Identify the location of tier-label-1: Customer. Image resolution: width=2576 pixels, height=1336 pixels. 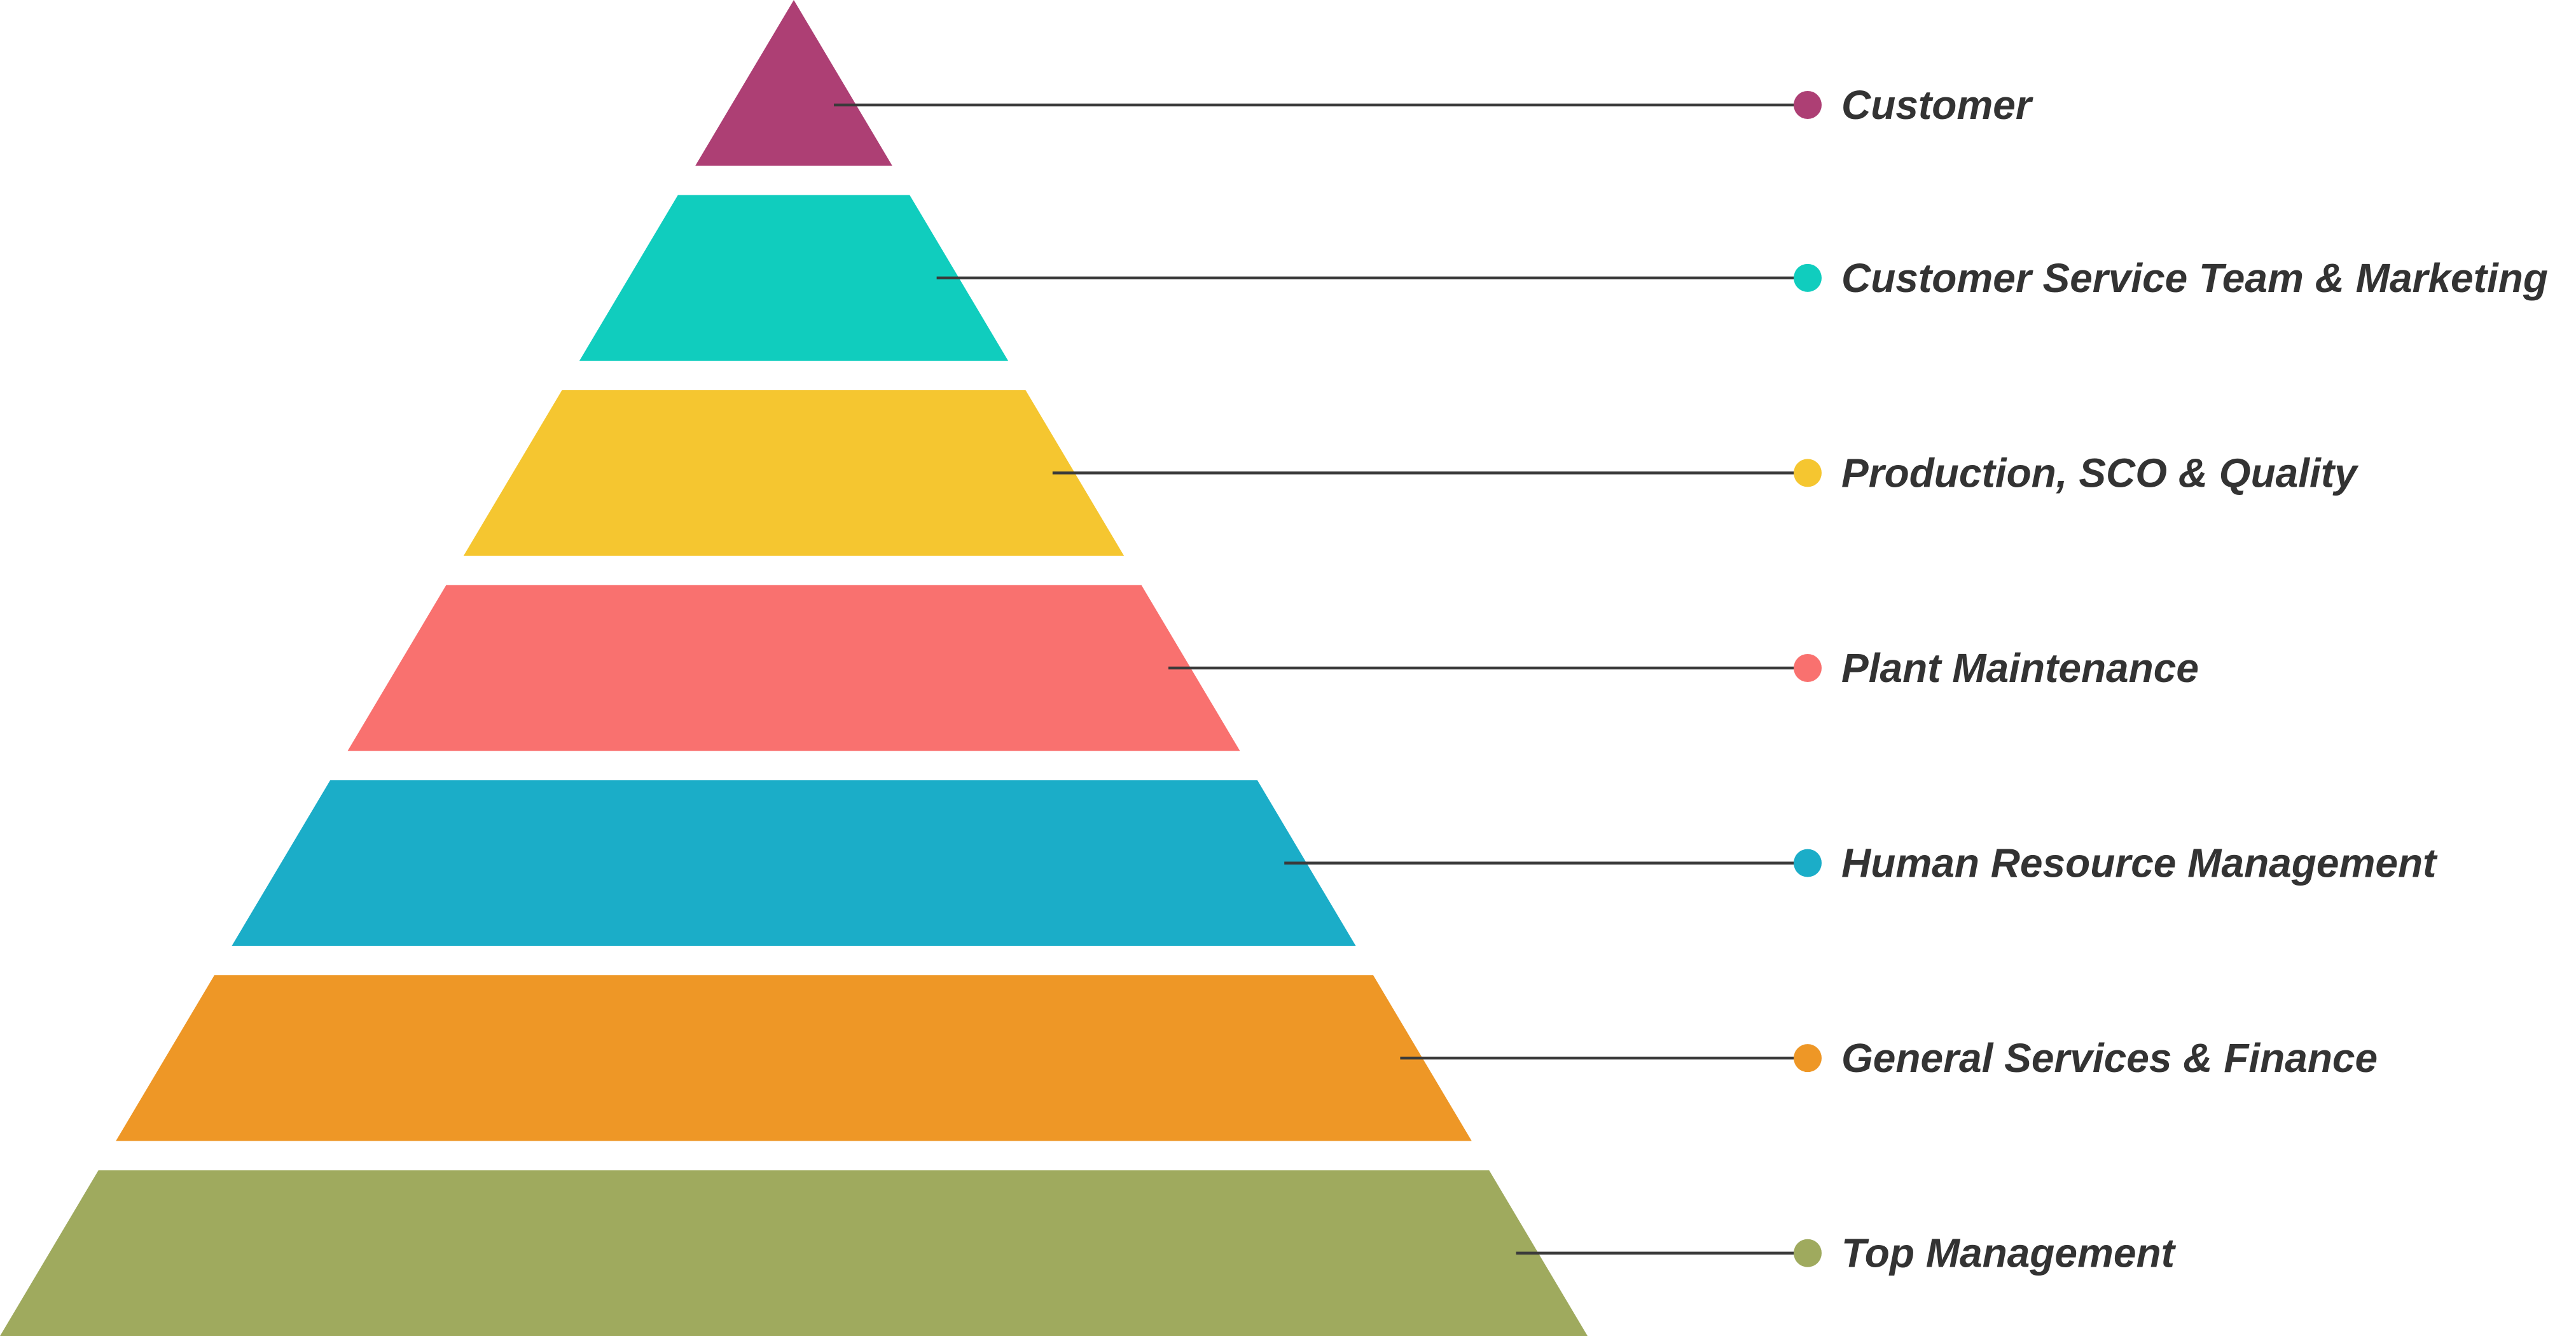
(1937, 105).